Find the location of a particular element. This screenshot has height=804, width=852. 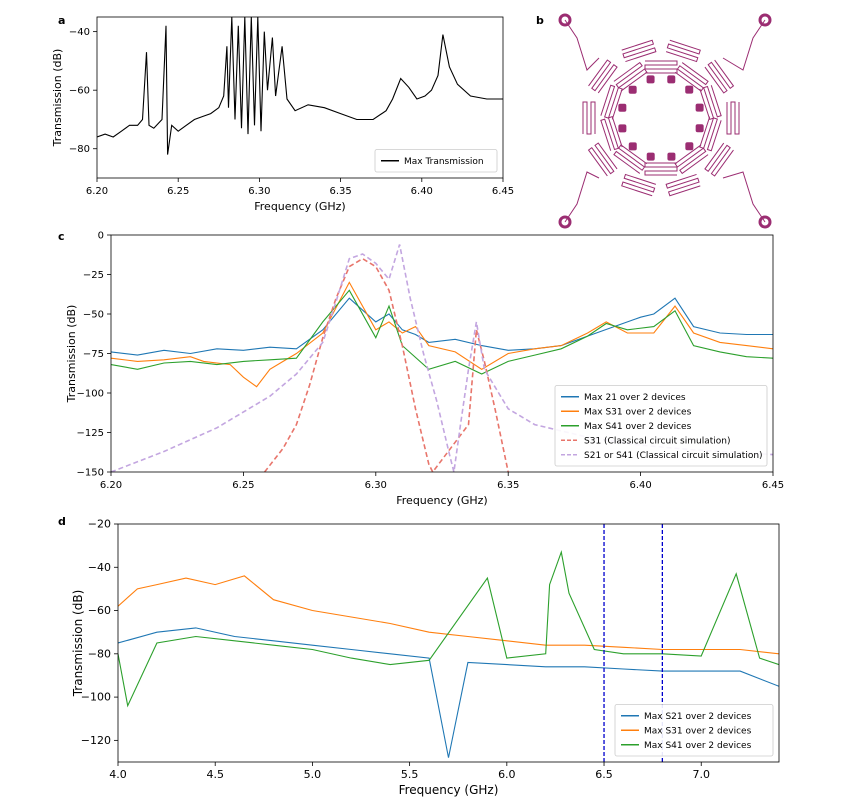

y-tick-label: −120 is located at coordinates (96, 740).